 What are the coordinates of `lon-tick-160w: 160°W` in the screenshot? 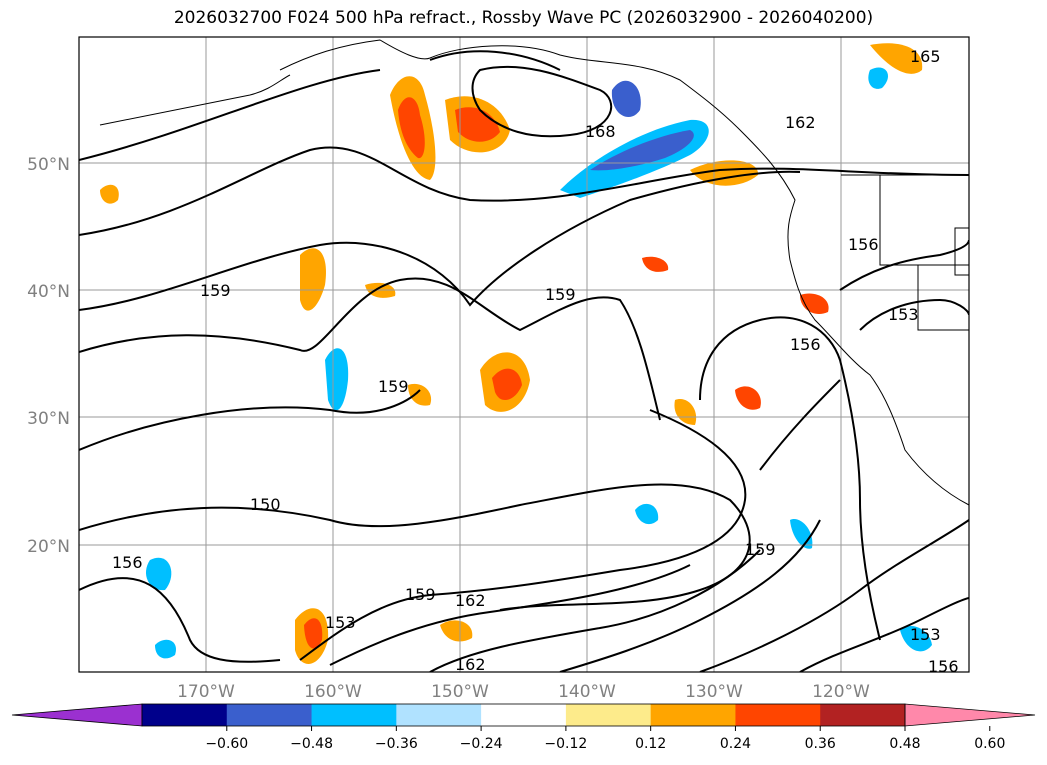 It's located at (333, 692).